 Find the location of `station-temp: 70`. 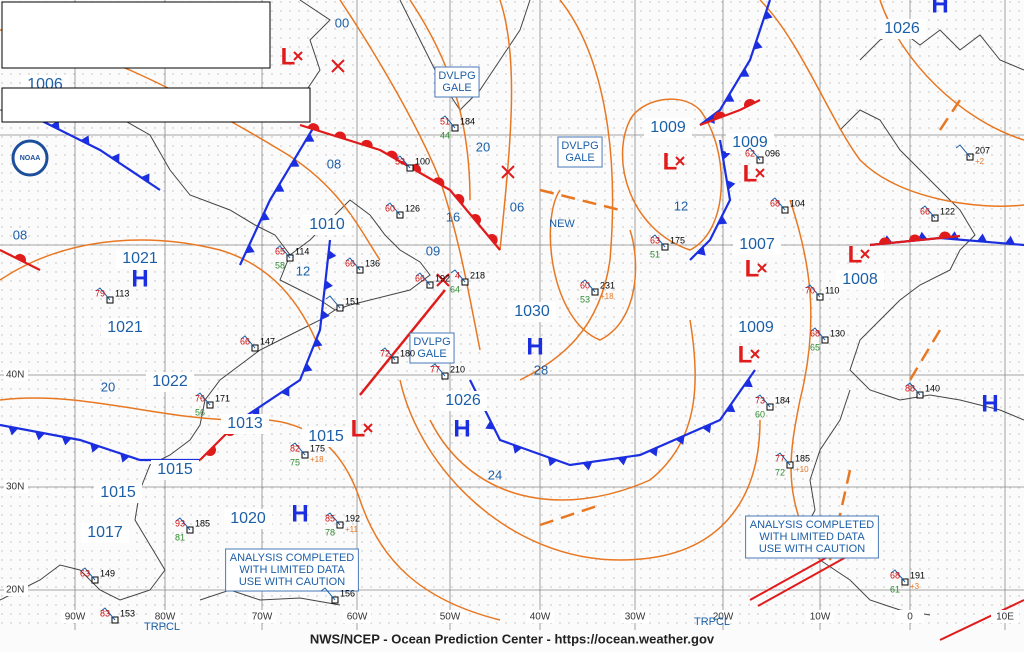

station-temp: 70 is located at coordinates (810, 290).